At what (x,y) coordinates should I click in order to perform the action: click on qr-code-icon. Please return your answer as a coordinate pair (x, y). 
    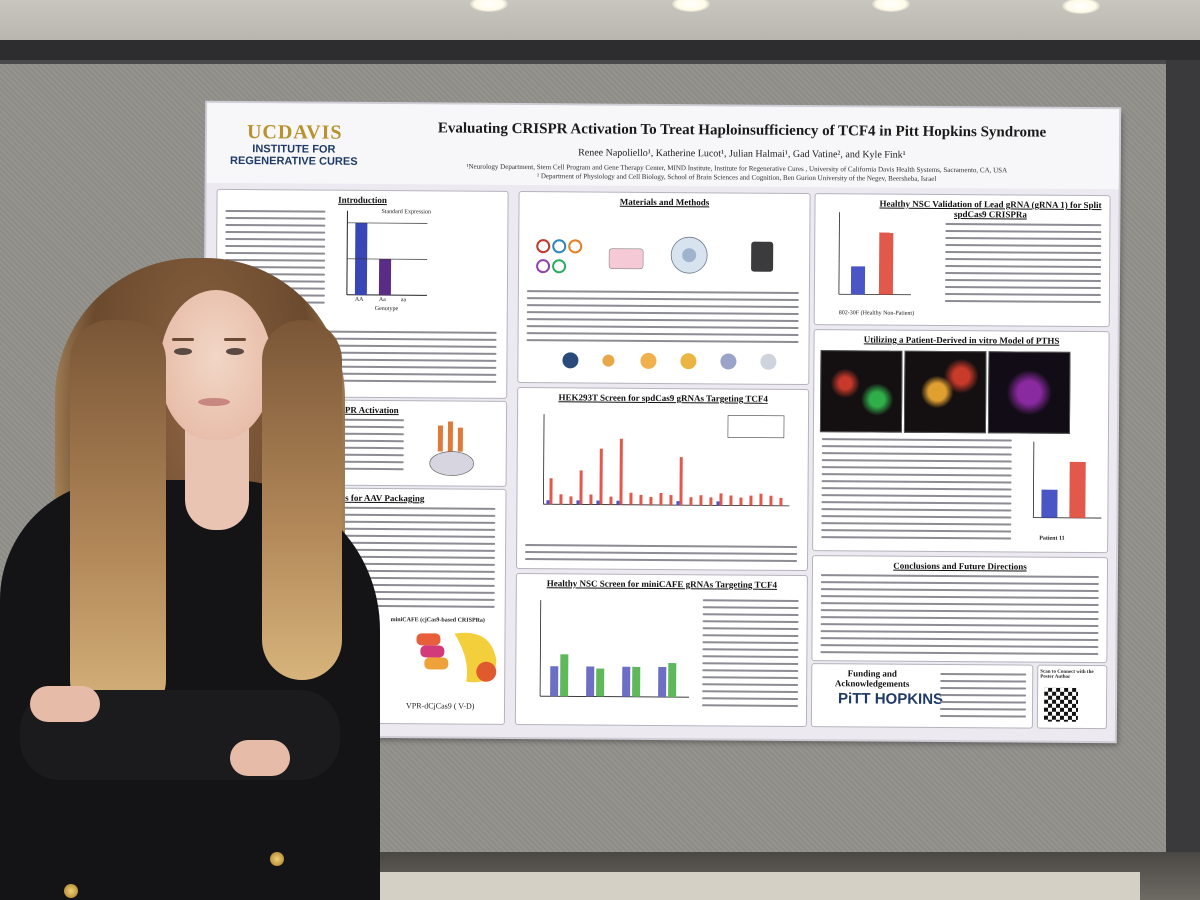
    Looking at the image, I should click on (1061, 704).